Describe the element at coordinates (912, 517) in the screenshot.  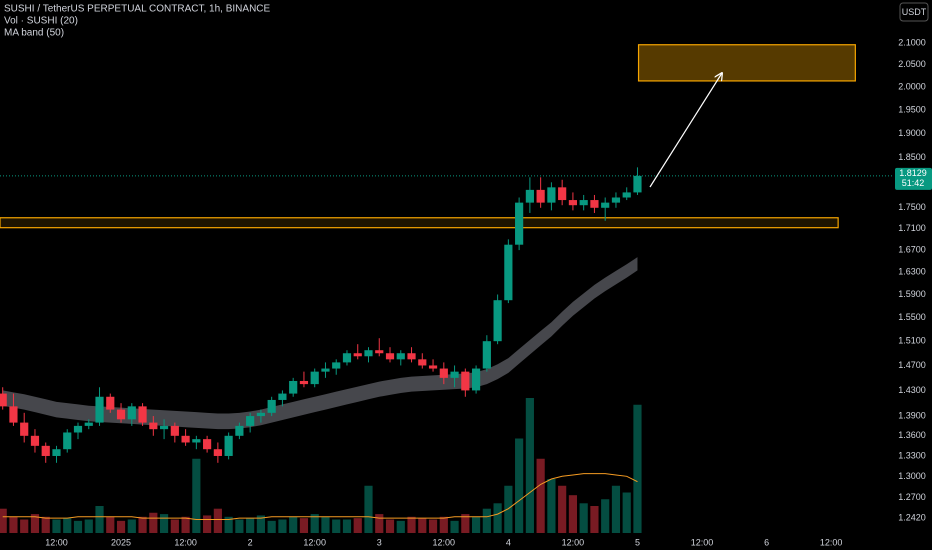
I see `y-tick-label: 1.2420` at that location.